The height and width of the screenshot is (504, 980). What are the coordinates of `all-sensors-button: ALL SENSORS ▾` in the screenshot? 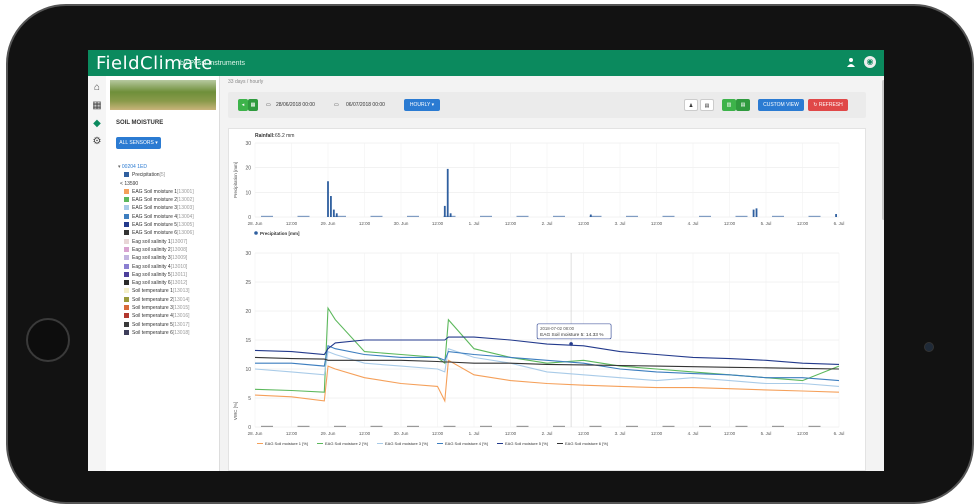 It's located at (138, 143).